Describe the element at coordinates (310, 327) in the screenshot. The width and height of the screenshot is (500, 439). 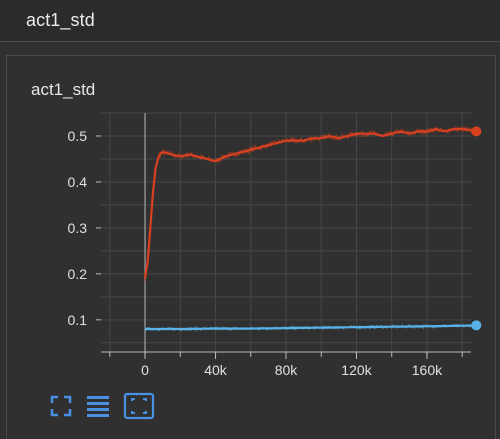
I see `series-line` at that location.